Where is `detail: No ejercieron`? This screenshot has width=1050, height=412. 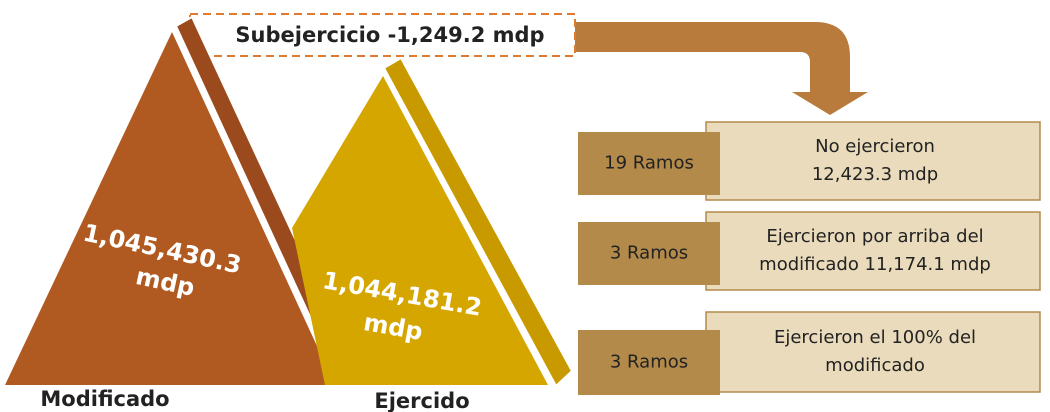
detail: No ejercieron is located at coordinates (875, 146).